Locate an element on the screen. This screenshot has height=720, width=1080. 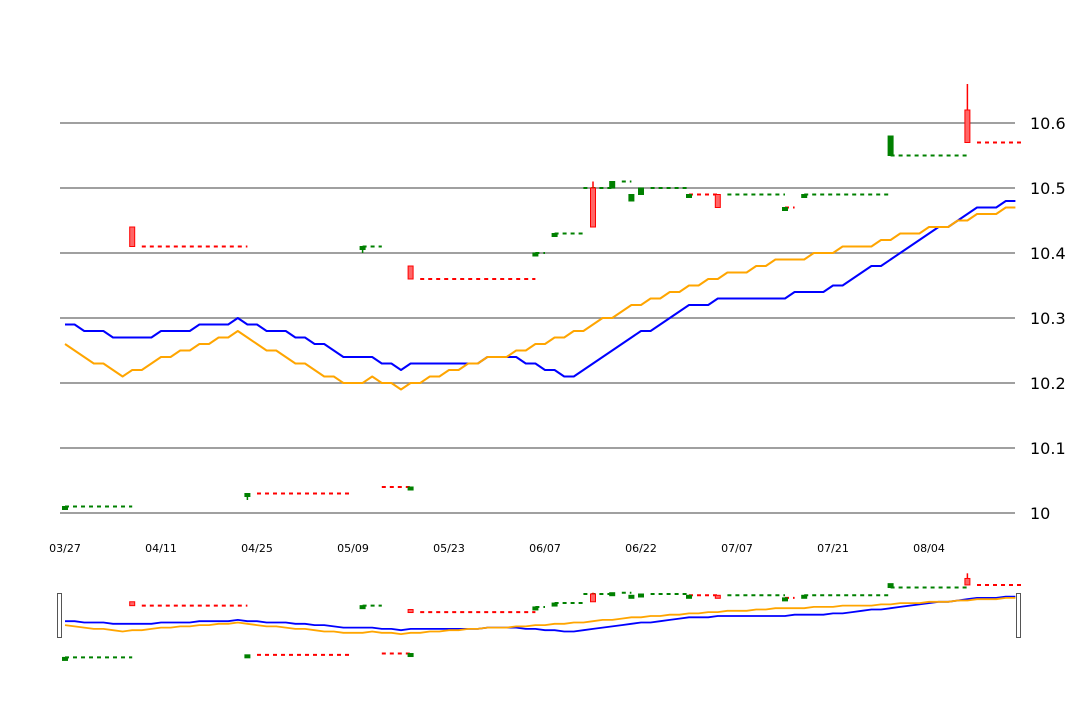
x-tick-label: 04/11 is located at coordinates (161, 548).